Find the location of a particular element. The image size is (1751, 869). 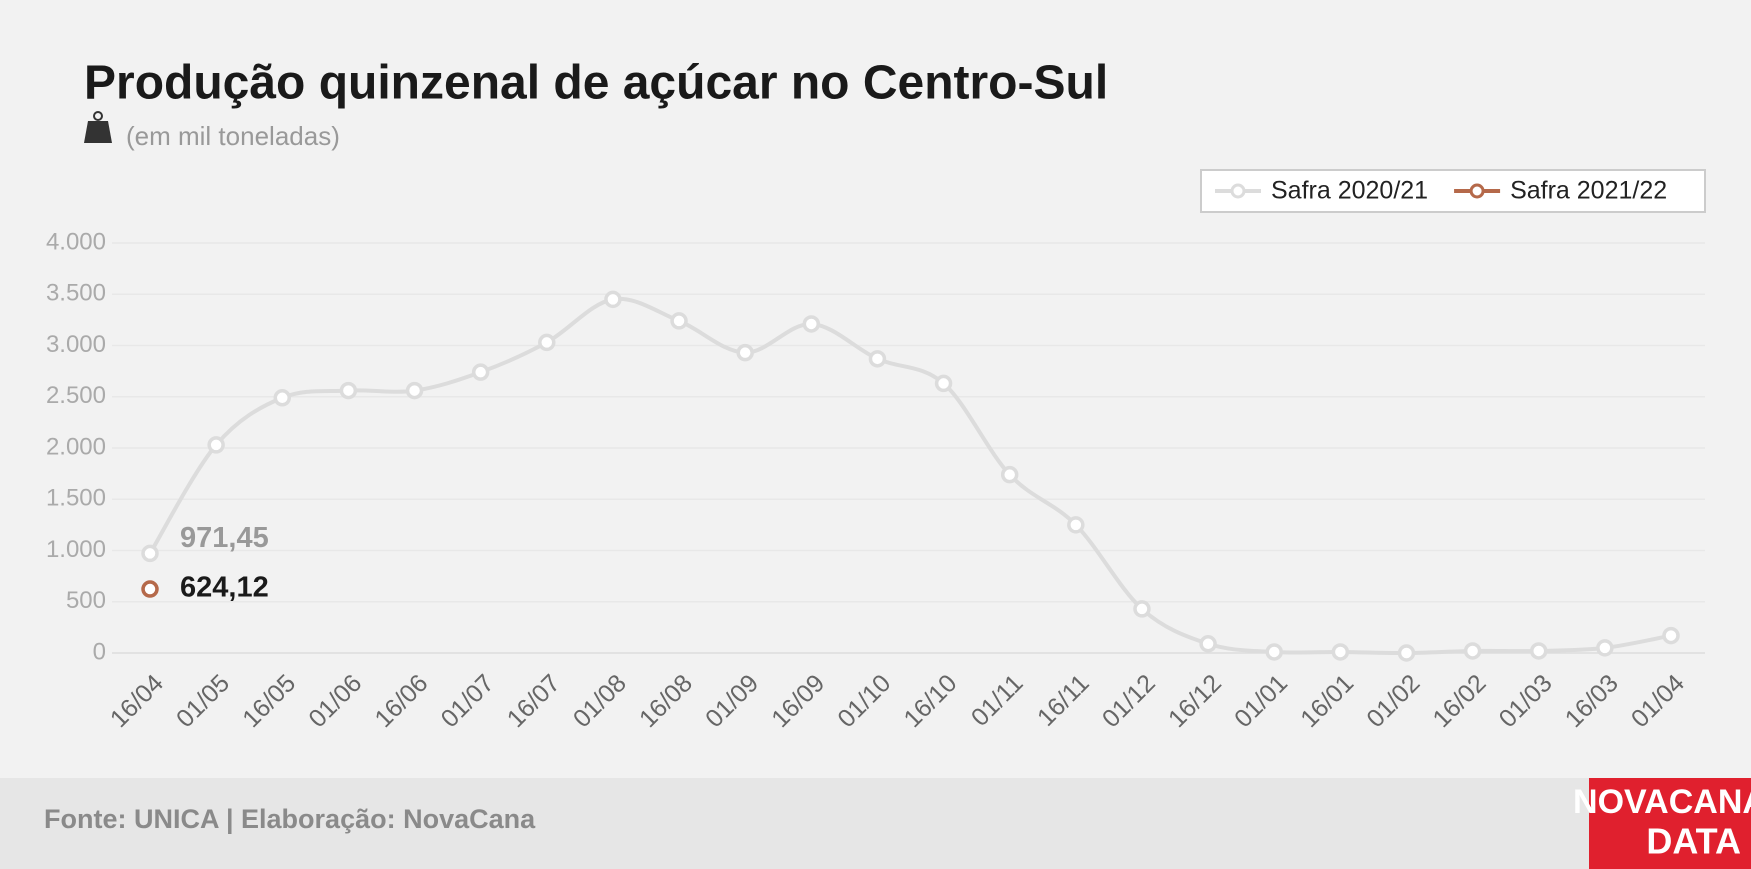

y-tick-label: 2.500 is located at coordinates (76, 395).